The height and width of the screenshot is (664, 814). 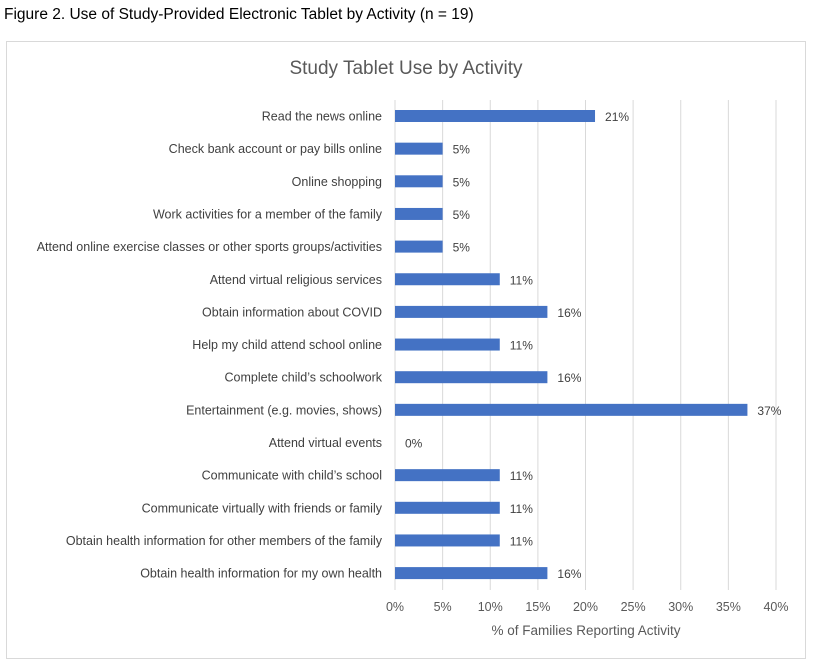 I want to click on category-label: Check bank account or pay bills online, so click(x=275, y=149).